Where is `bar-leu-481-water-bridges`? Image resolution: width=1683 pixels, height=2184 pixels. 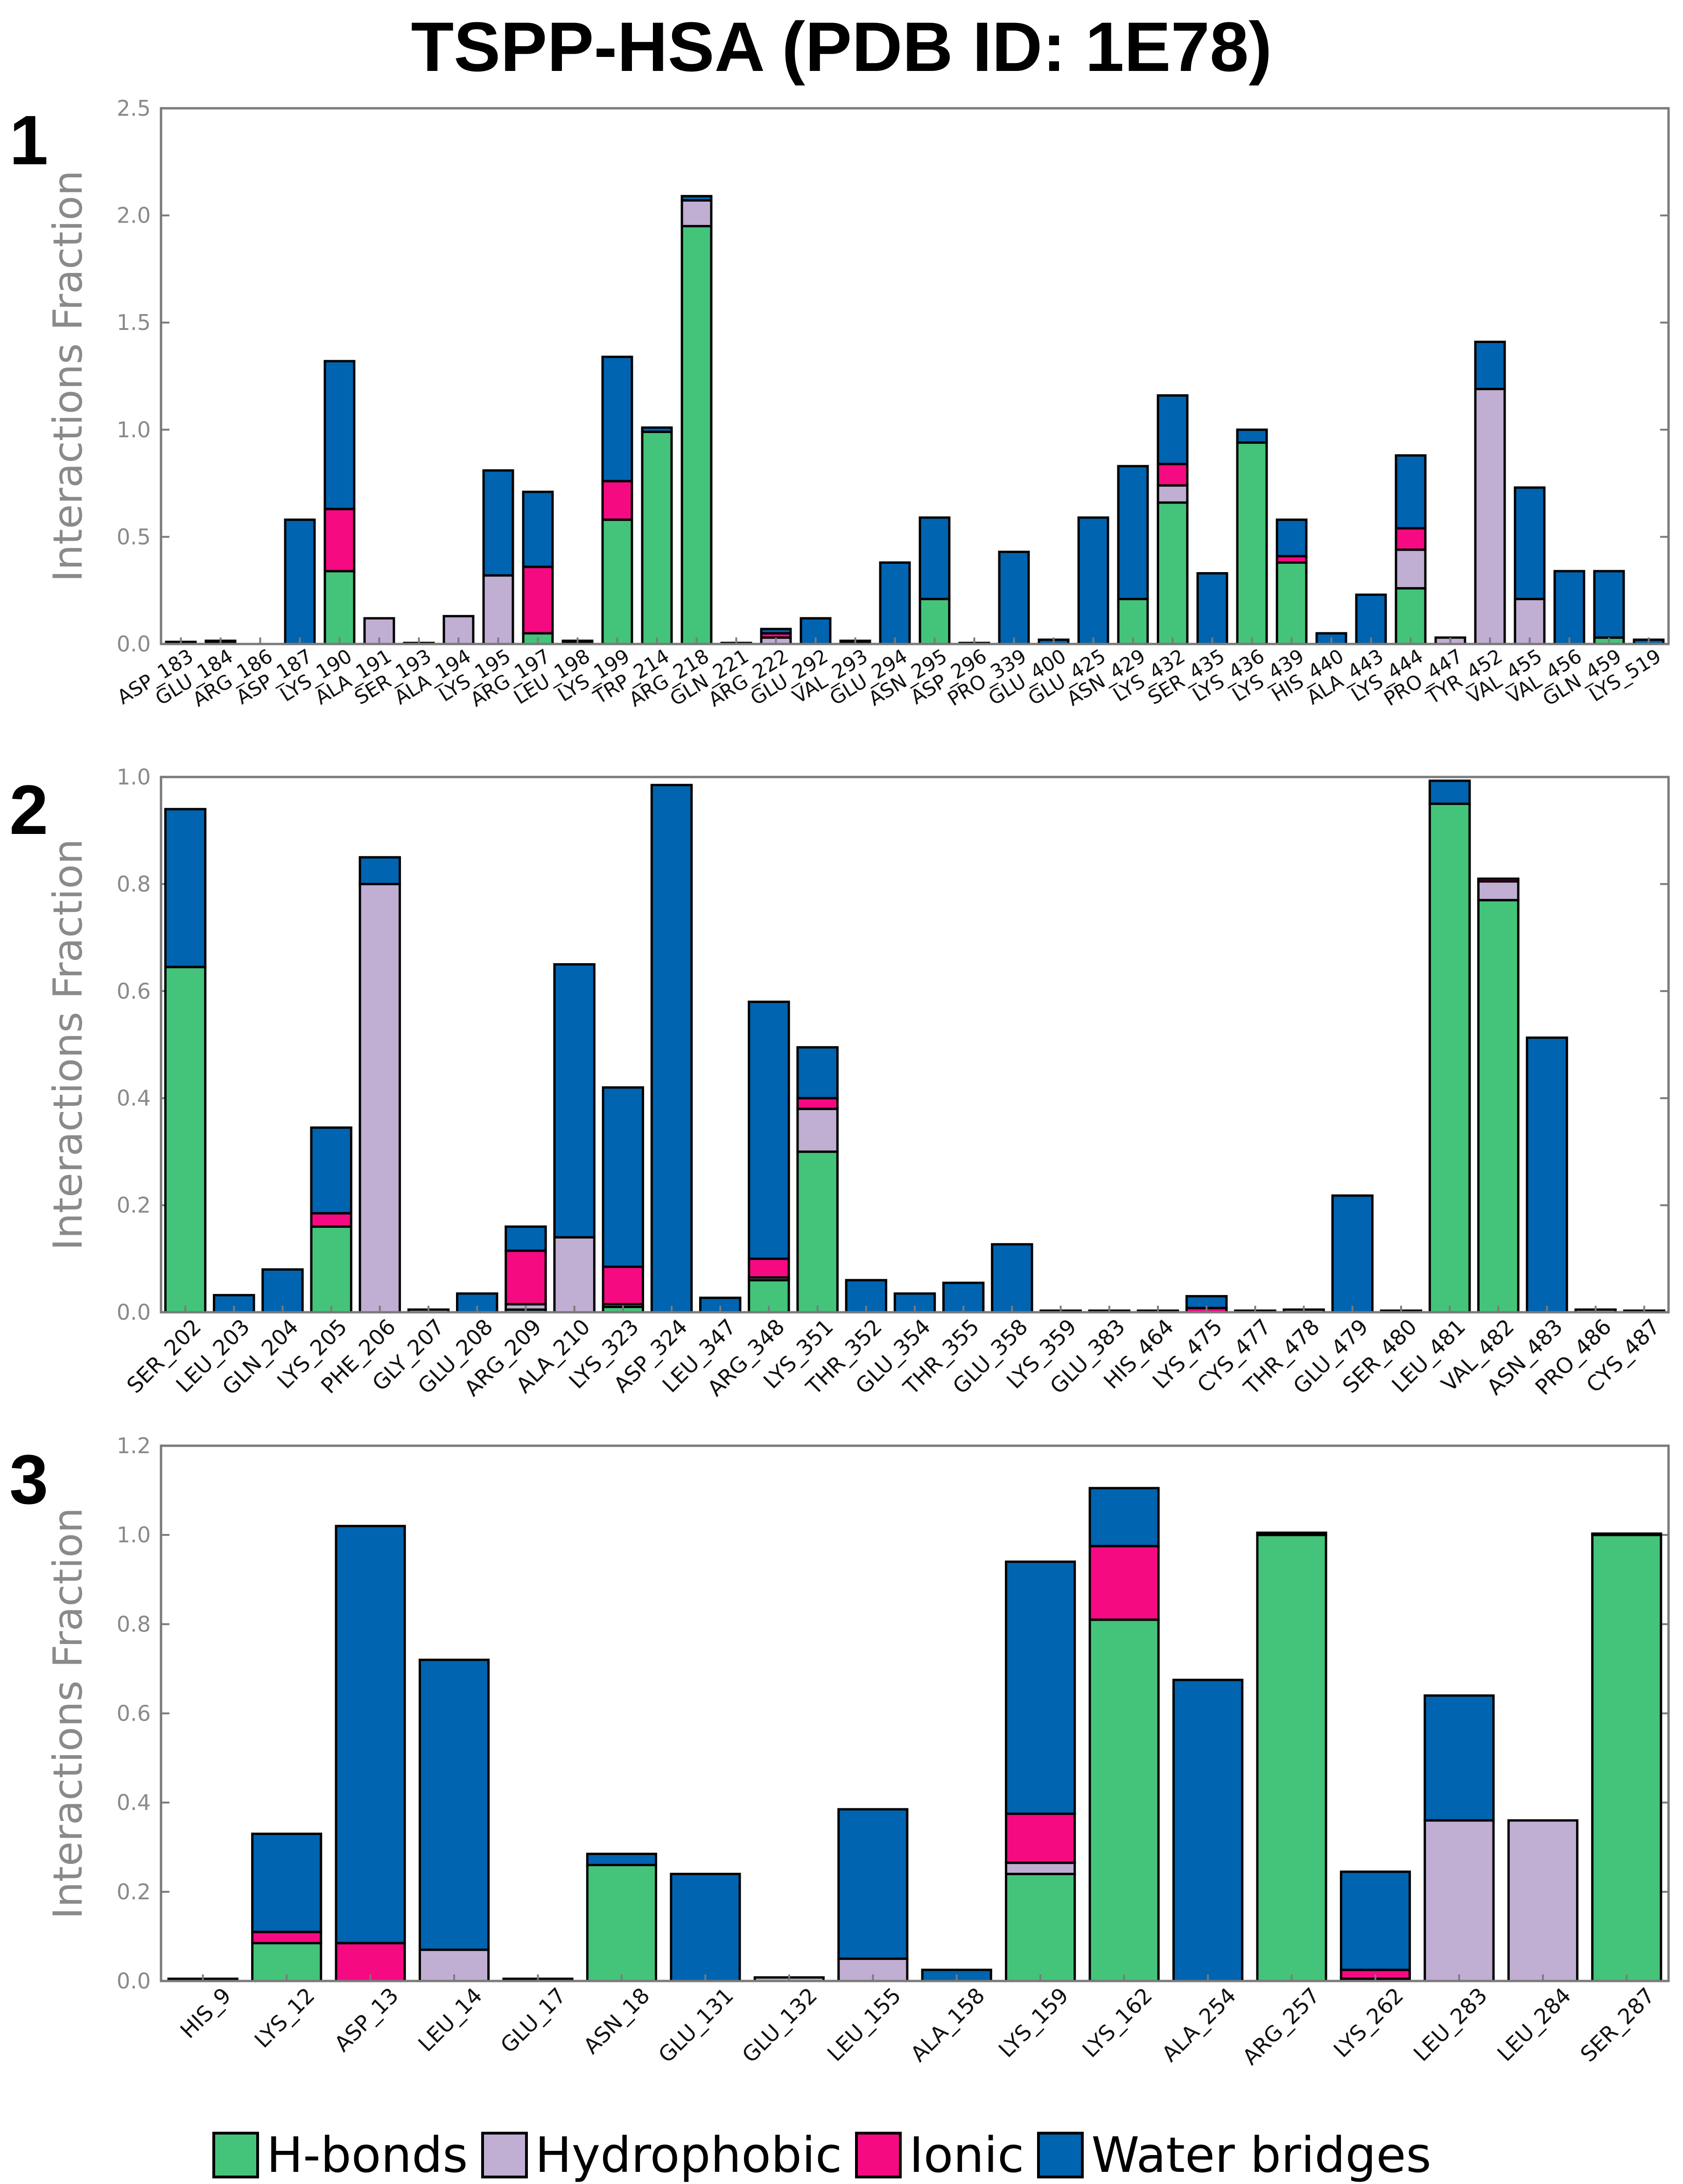
bar-leu-481-water-bridges is located at coordinates (1449, 792).